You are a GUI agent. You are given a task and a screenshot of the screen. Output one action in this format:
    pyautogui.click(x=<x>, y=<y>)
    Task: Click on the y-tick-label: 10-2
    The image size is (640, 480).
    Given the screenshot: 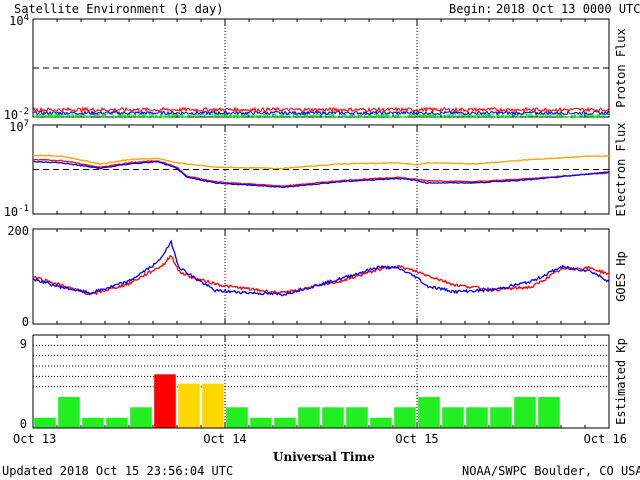 What is the action you would take?
    pyautogui.click(x=16, y=114)
    